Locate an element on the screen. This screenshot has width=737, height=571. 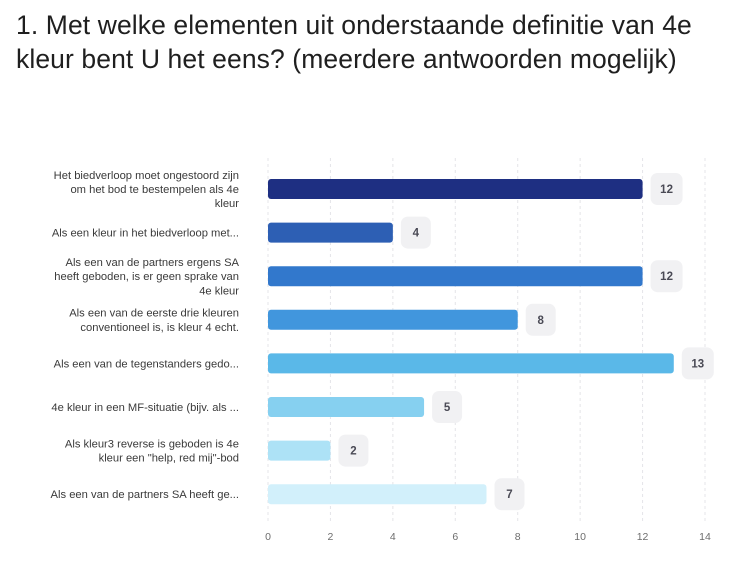
x-axis-ticks: 0 2 4 6 8 10 12 14 is located at coordinates (488, 537).